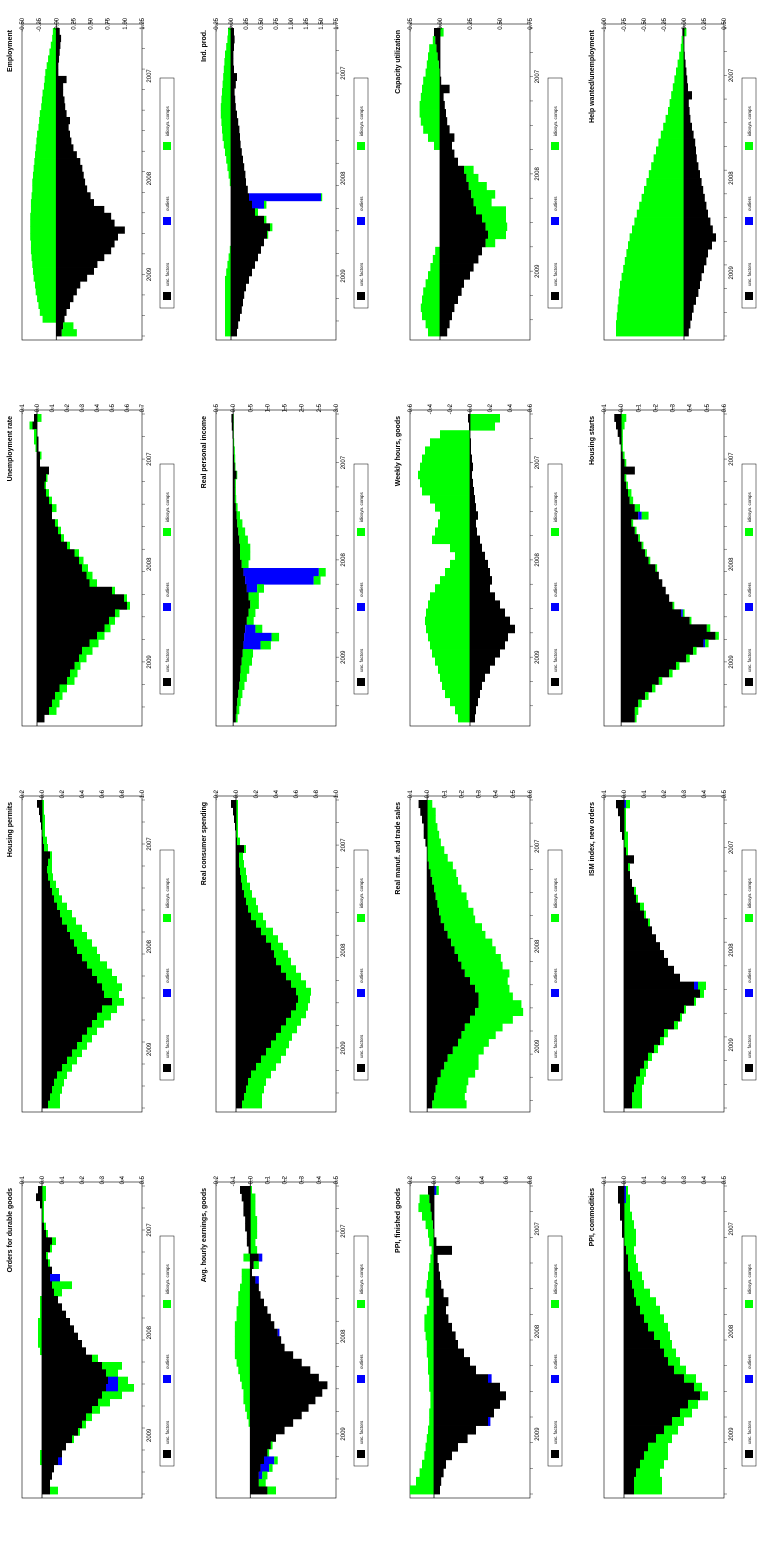  Describe the element at coordinates (625, 1190) in the screenshot. I see `bar-outliers` at that location.